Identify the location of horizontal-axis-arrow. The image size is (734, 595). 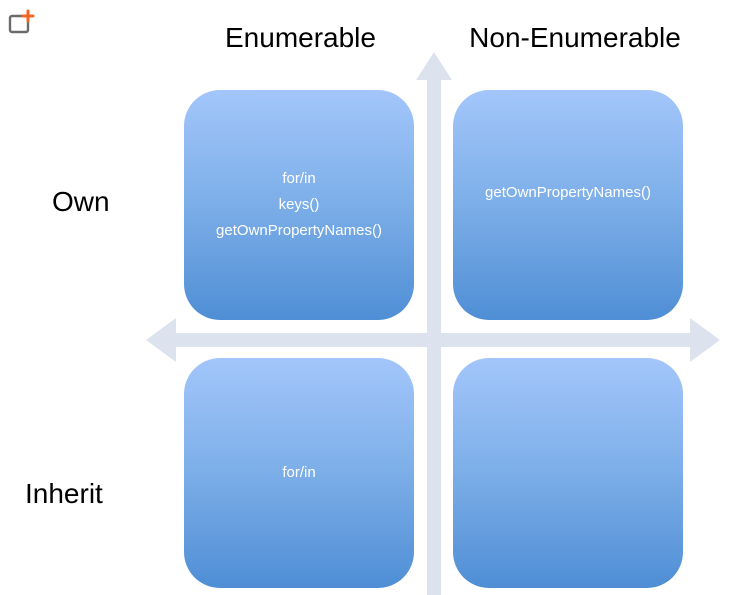
(433, 340).